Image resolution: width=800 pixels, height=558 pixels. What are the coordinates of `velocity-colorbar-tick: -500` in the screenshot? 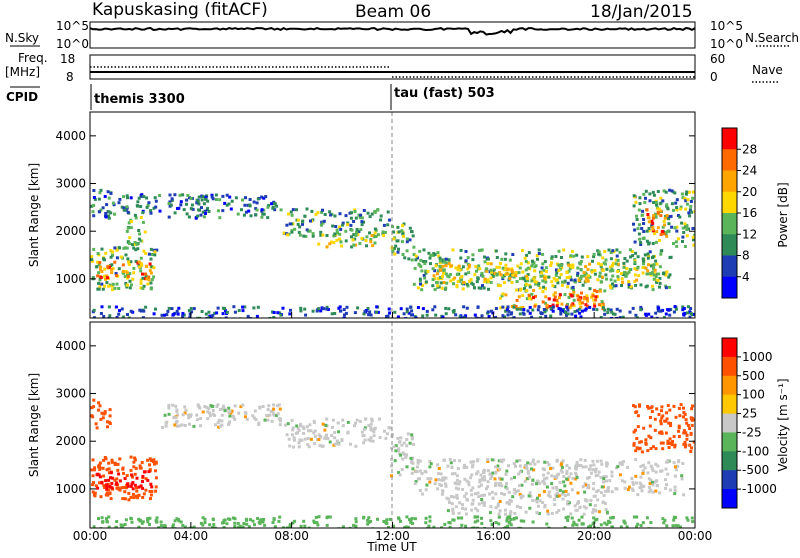 It's located at (755, 470).